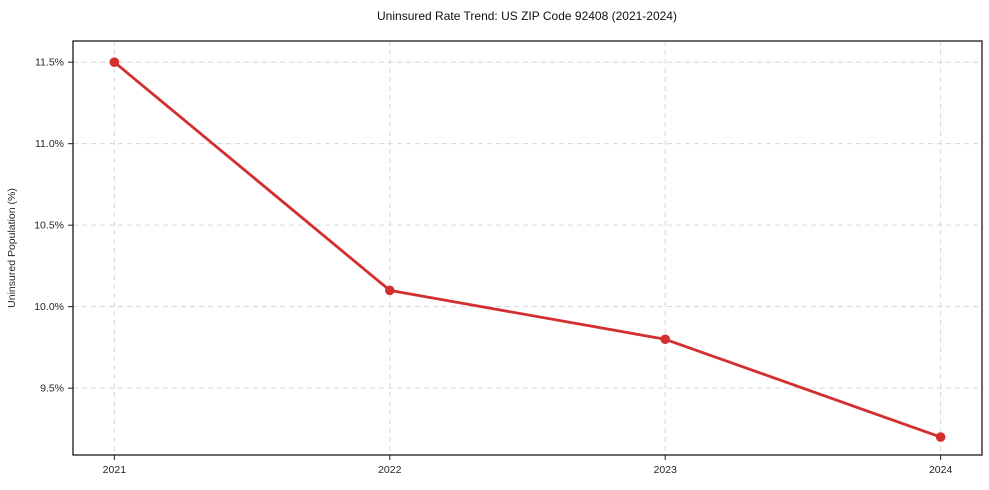 Image resolution: width=989 pixels, height=490 pixels. Describe the element at coordinates (666, 470) in the screenshot. I see `x-tick-label: 2023` at that location.